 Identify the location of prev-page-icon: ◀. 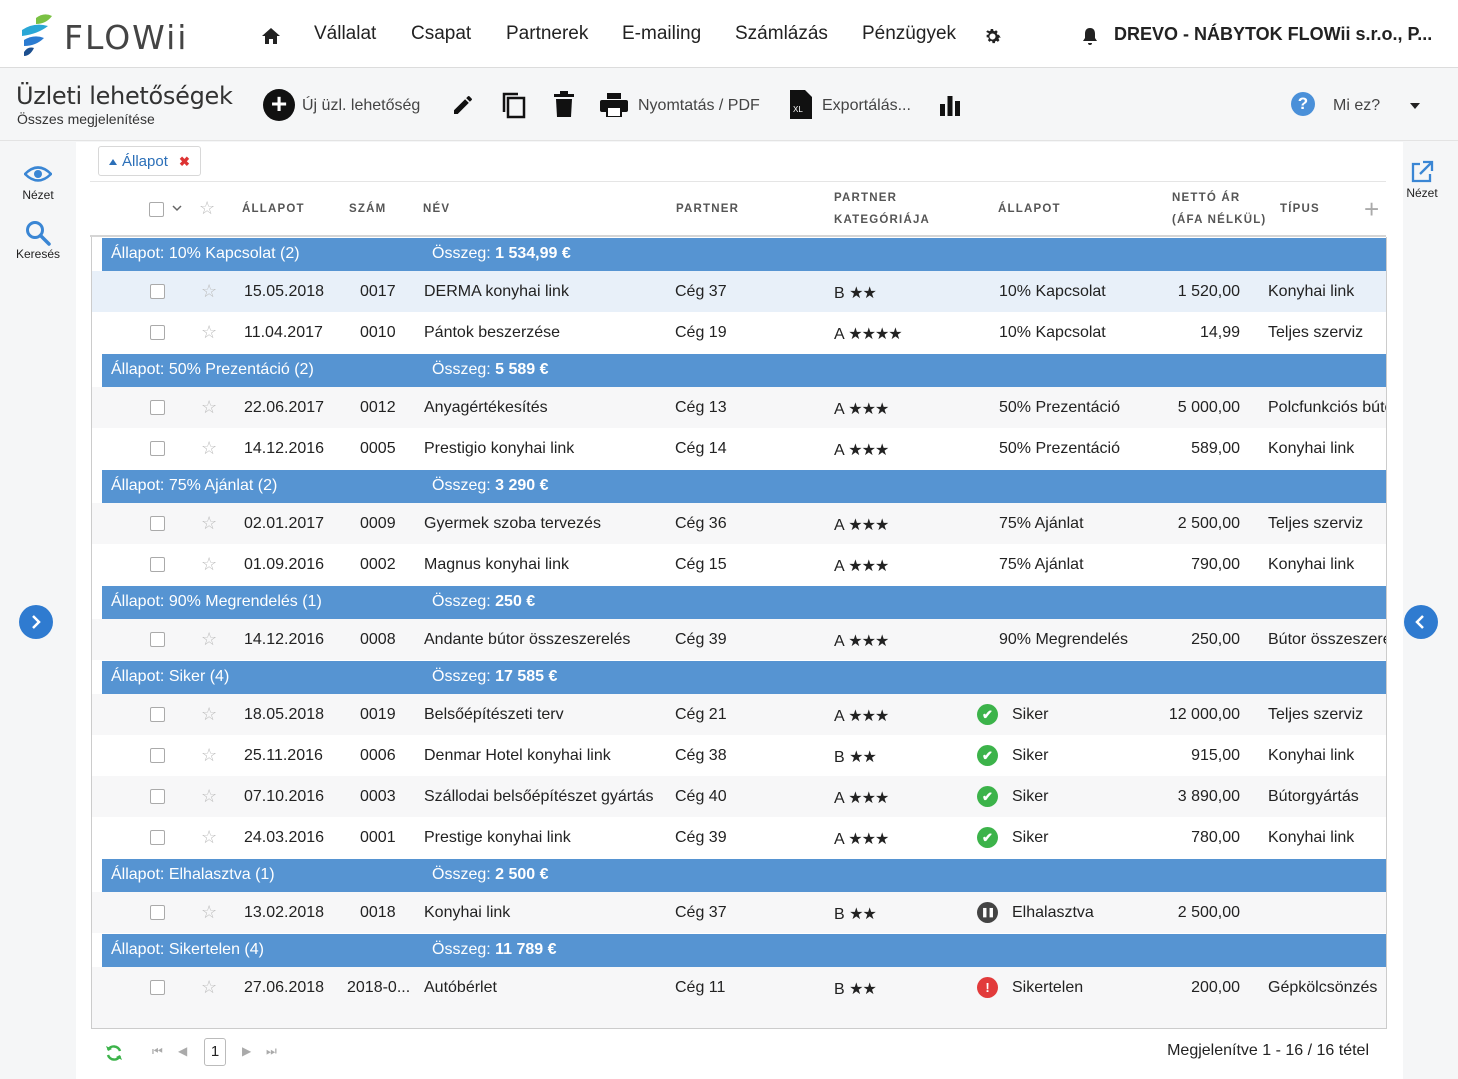
(183, 1051).